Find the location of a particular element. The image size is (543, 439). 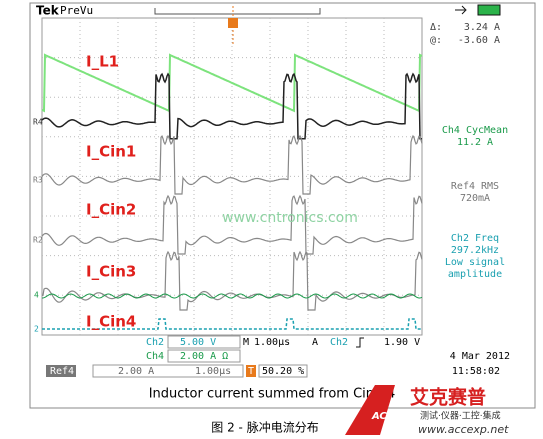

ch4-scale: 2.00 A Ω is located at coordinates (204, 356).